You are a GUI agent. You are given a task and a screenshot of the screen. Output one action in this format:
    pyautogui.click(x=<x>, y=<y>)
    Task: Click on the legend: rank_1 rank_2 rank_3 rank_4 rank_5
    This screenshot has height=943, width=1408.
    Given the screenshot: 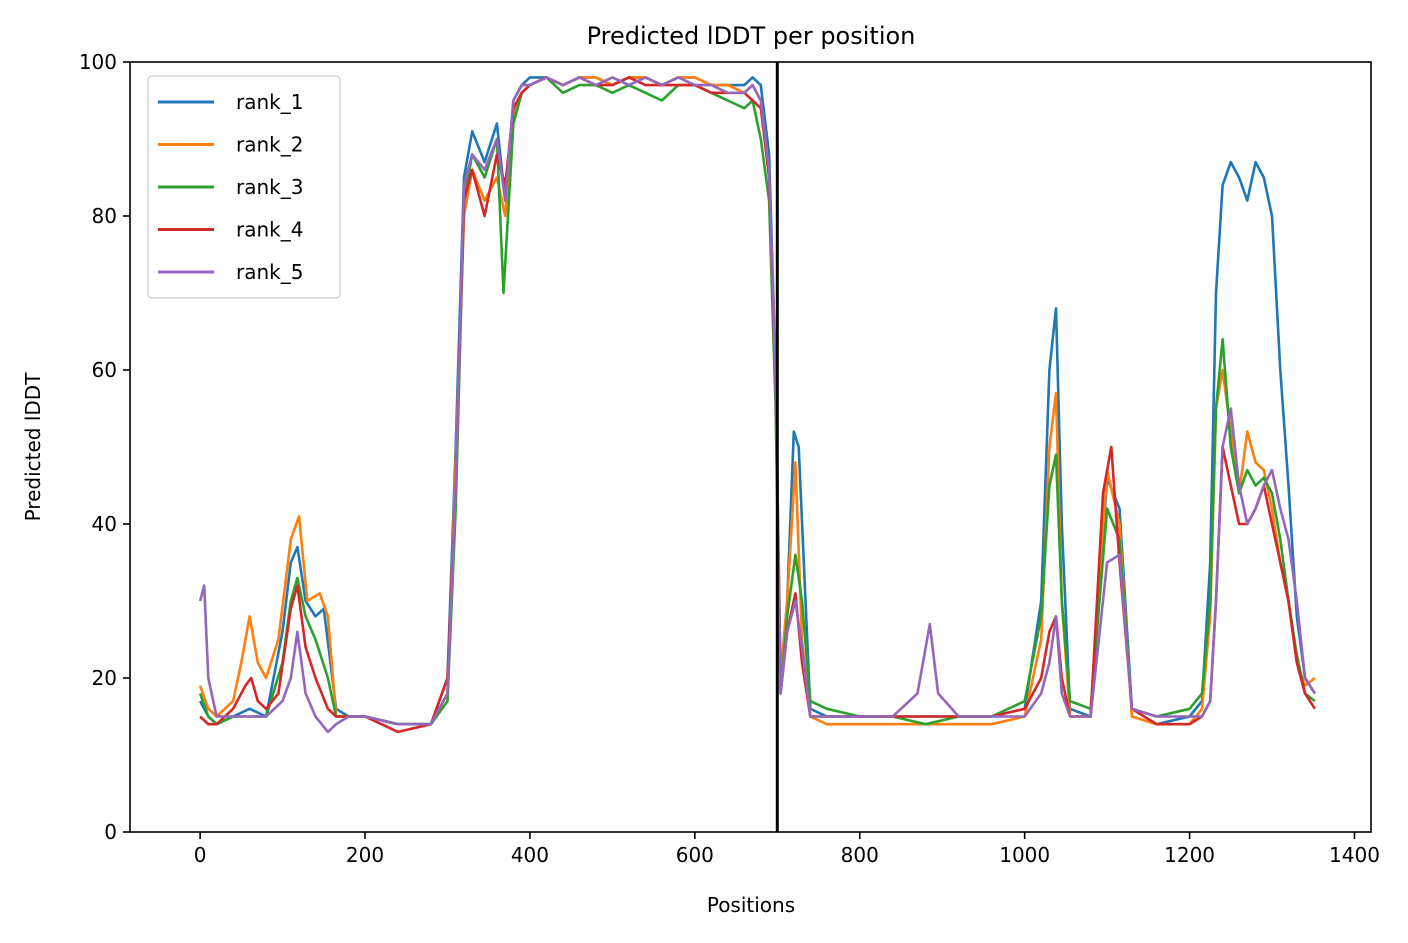 What is the action you would take?
    pyautogui.click(x=244, y=187)
    